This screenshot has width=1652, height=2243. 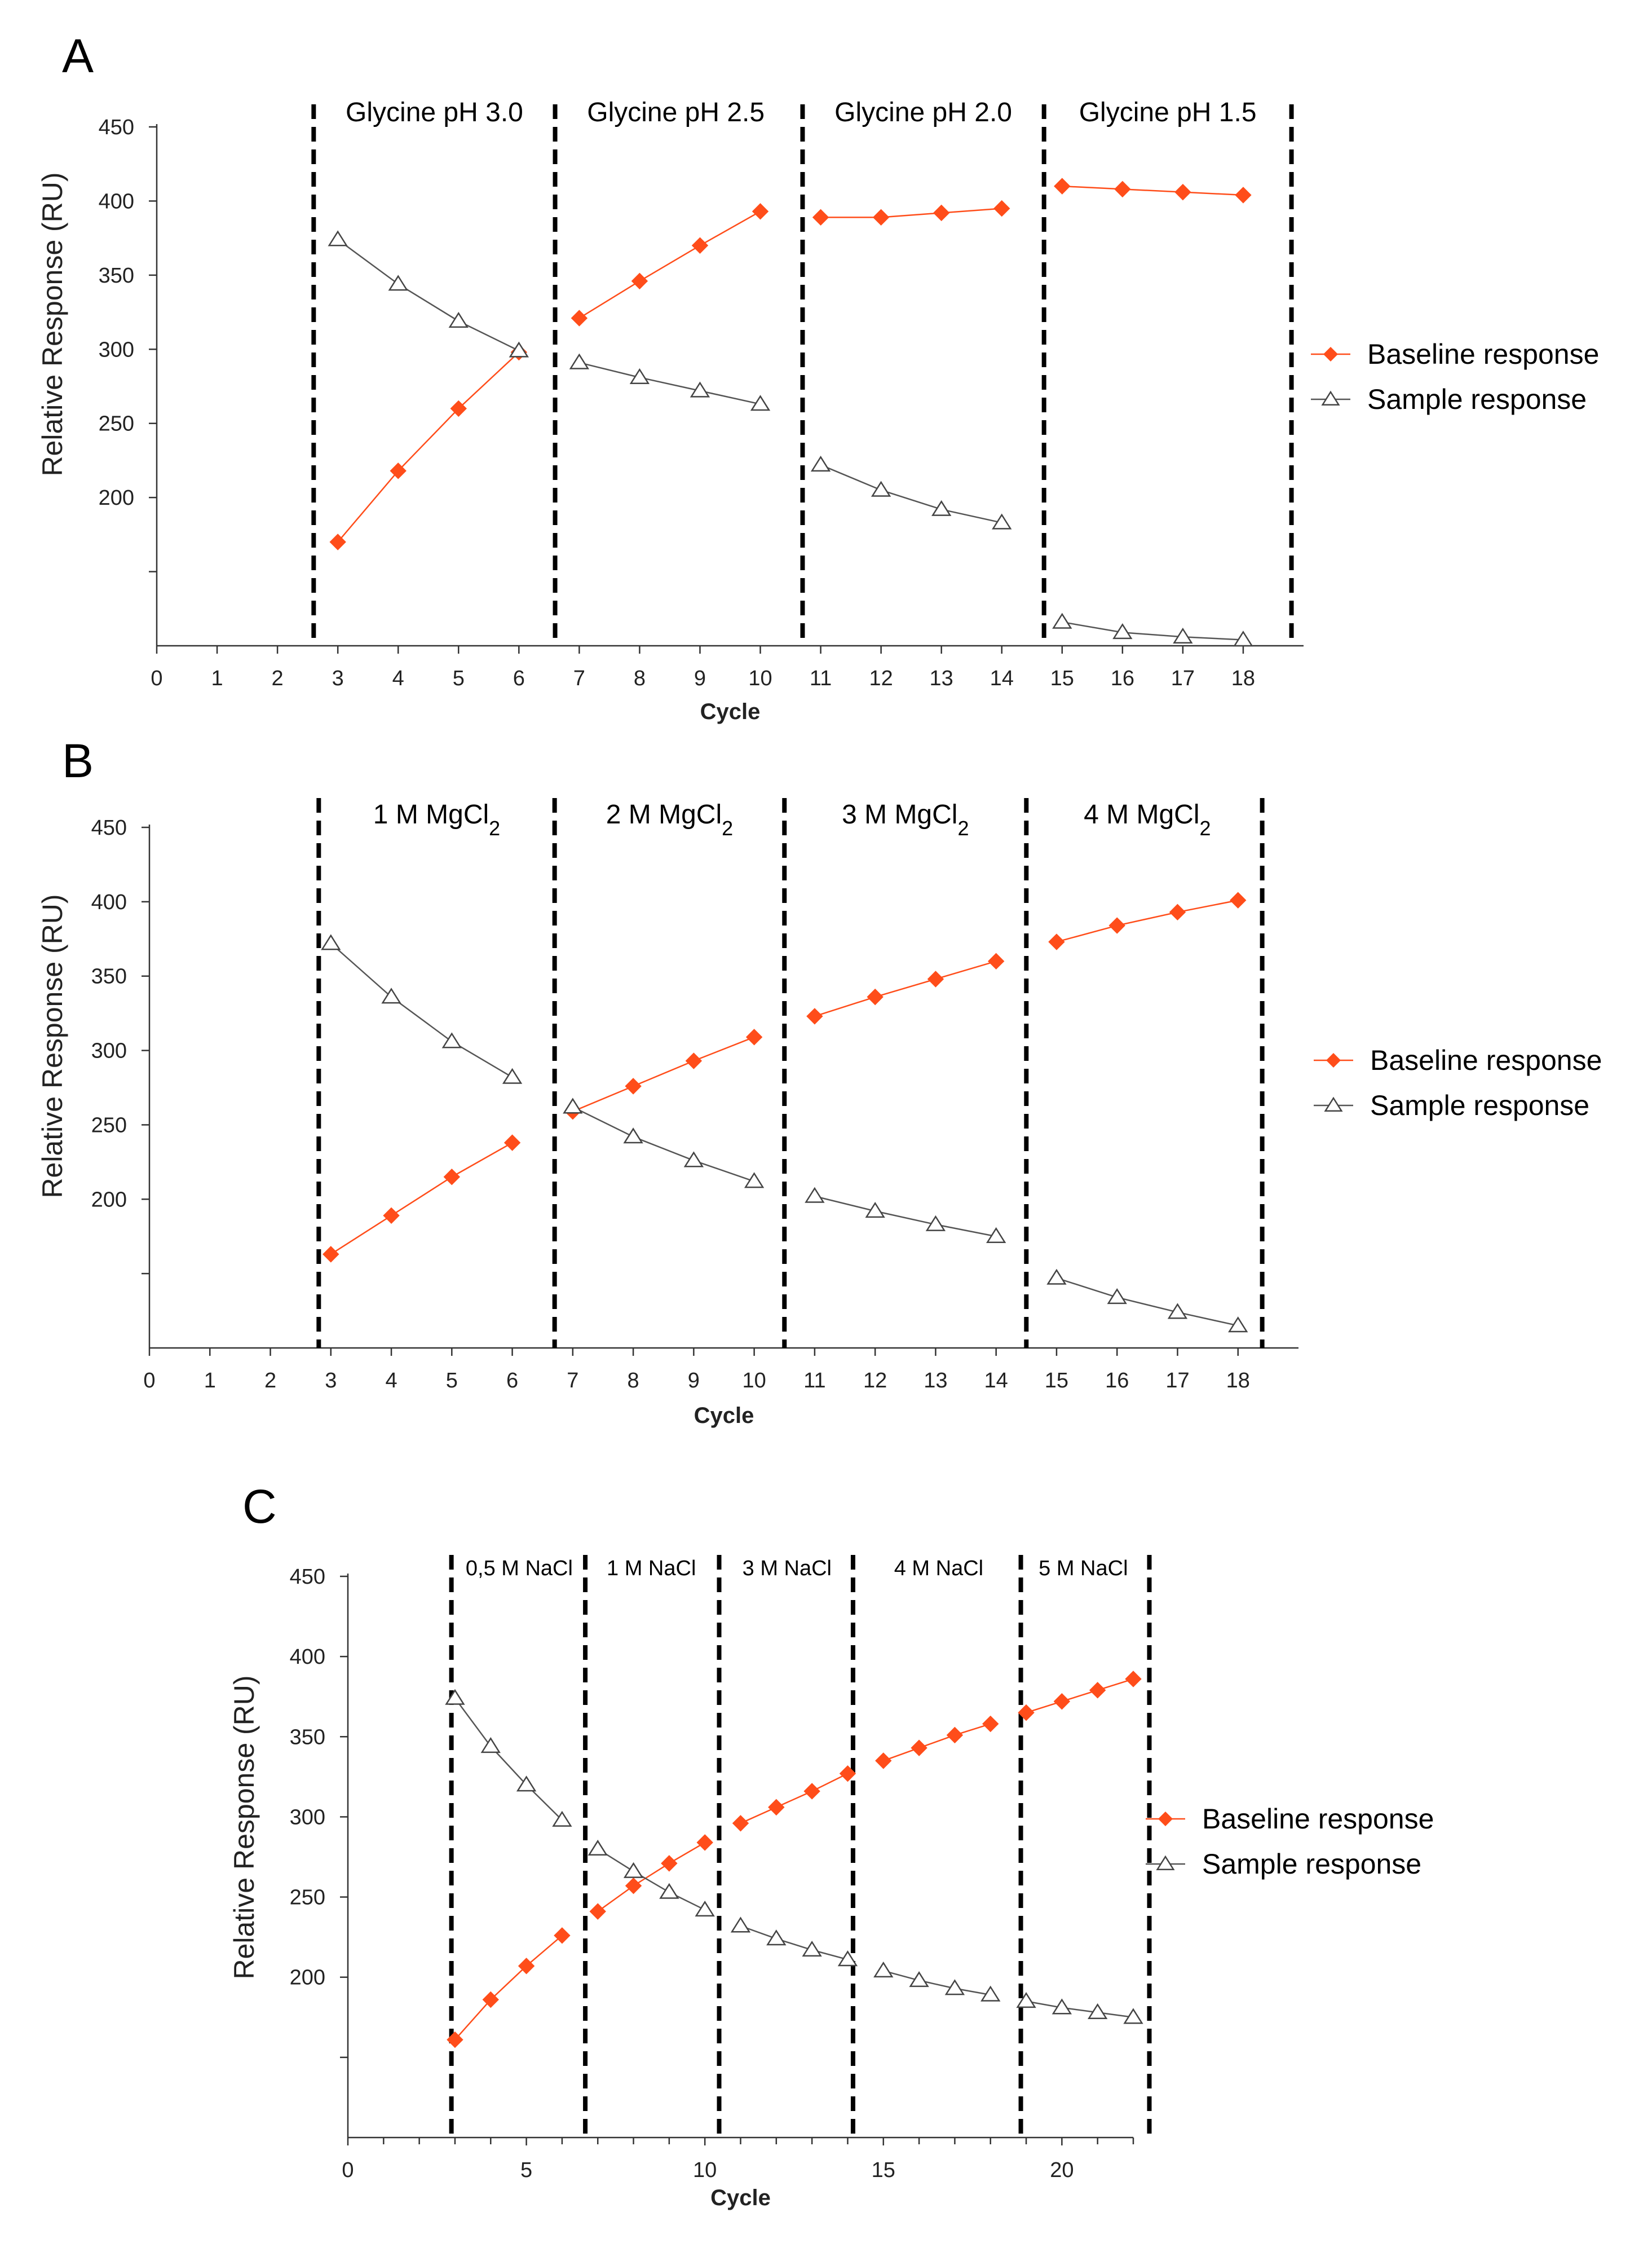 What do you see at coordinates (996, 1380) in the screenshot?
I see `x-tick-label: 14` at bounding box center [996, 1380].